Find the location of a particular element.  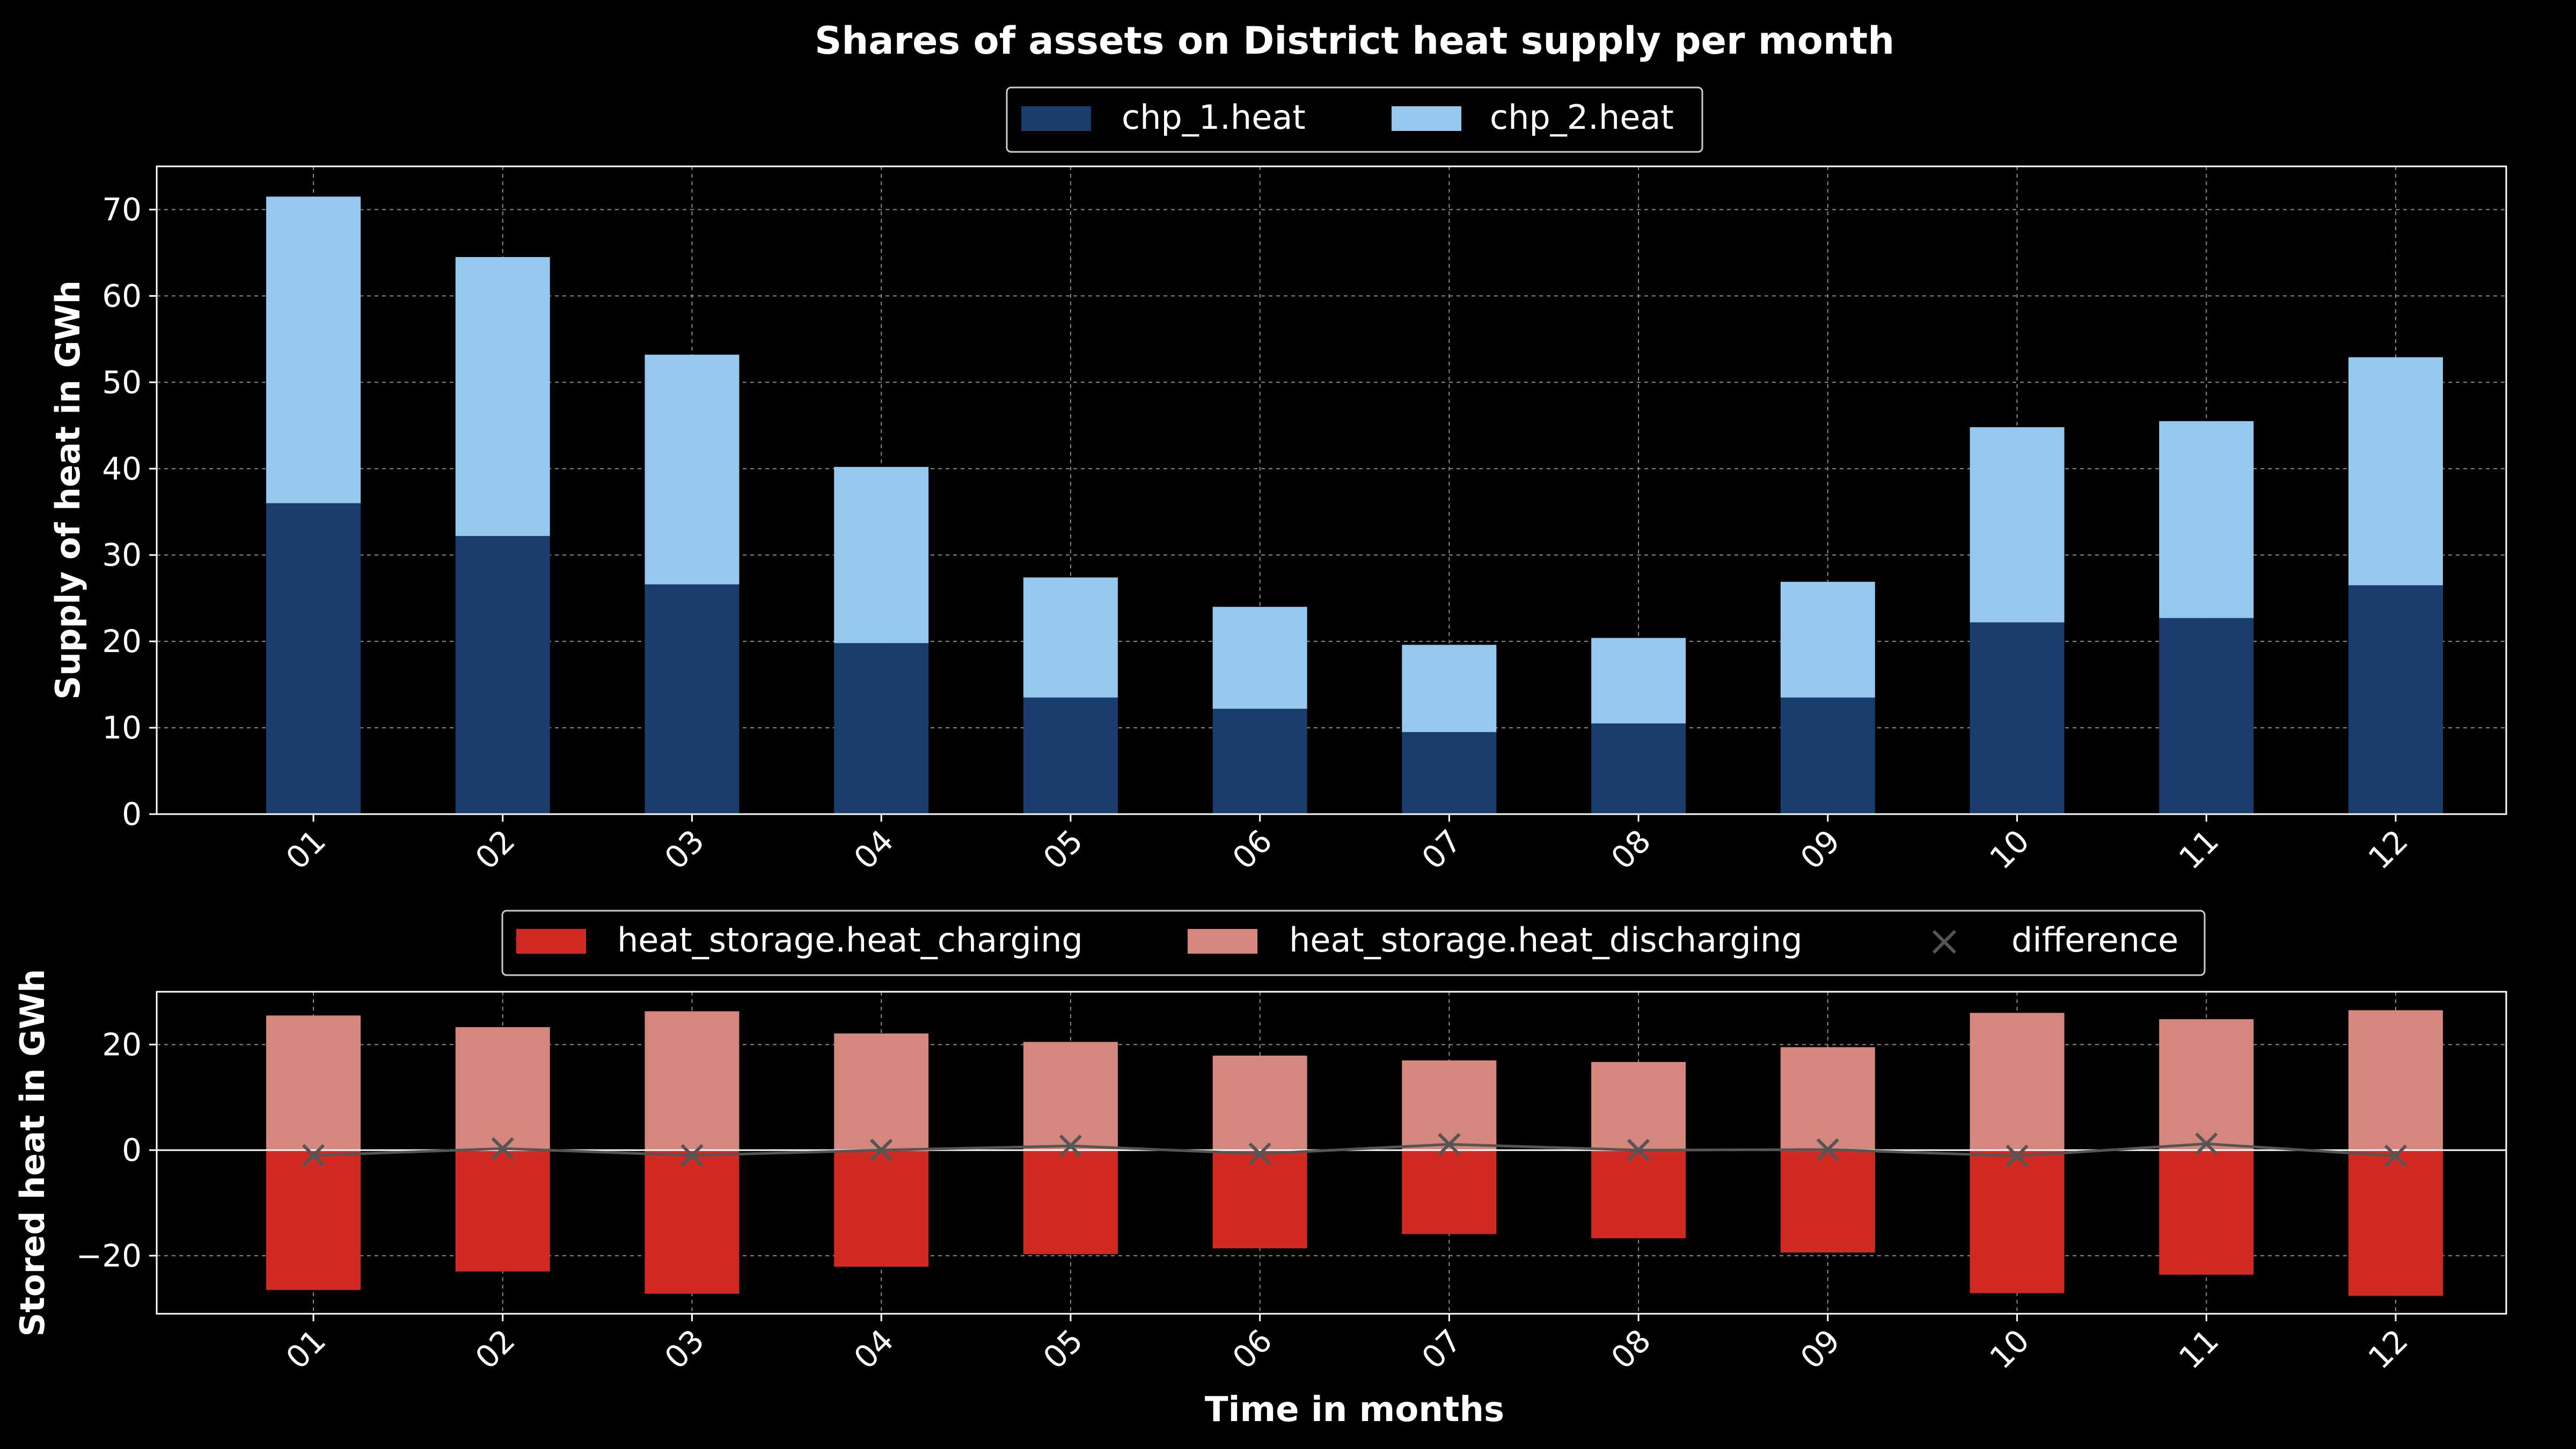

legend-label-charging: heat_storage.heat_charging is located at coordinates (850, 940).